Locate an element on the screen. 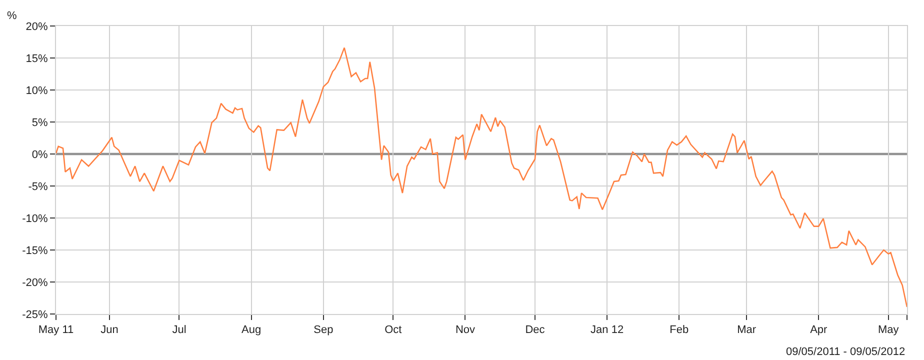  y-tick-label: -25% is located at coordinates (35, 314).